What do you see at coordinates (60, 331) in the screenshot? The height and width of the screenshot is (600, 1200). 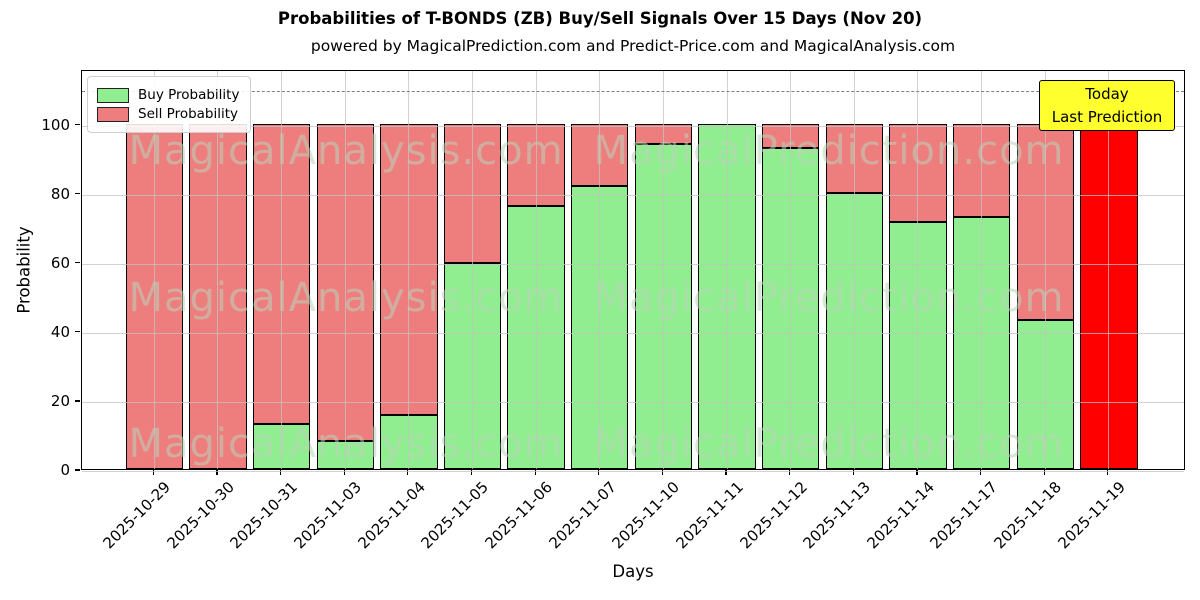 I see `y-tick-label: 40` at bounding box center [60, 331].